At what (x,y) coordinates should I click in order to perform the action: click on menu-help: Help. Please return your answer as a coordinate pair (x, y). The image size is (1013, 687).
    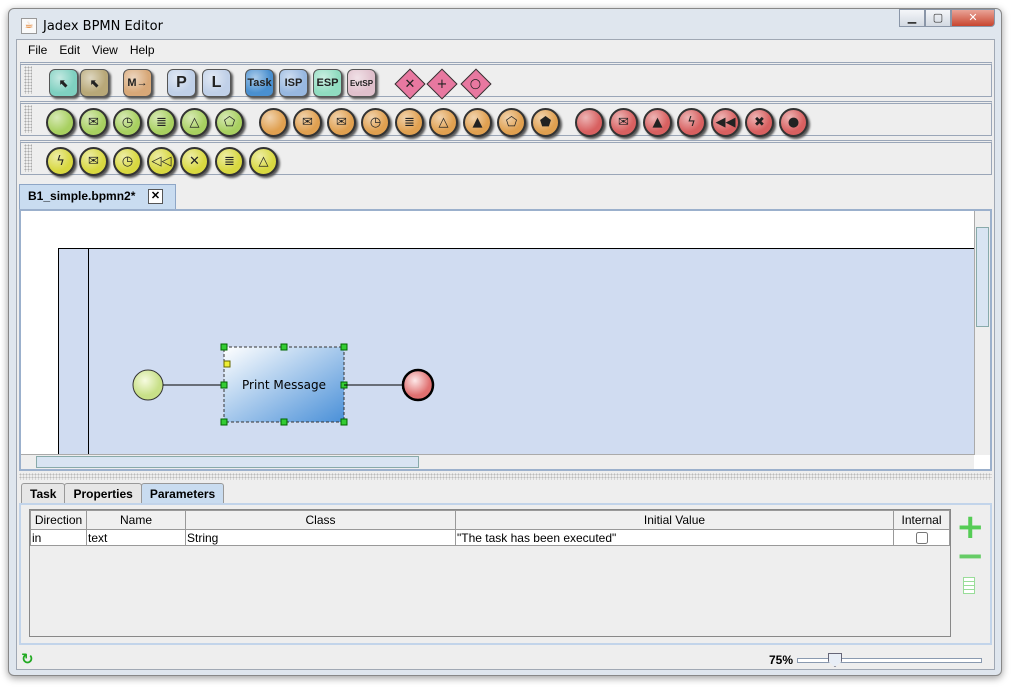
    Looking at the image, I should click on (142, 50).